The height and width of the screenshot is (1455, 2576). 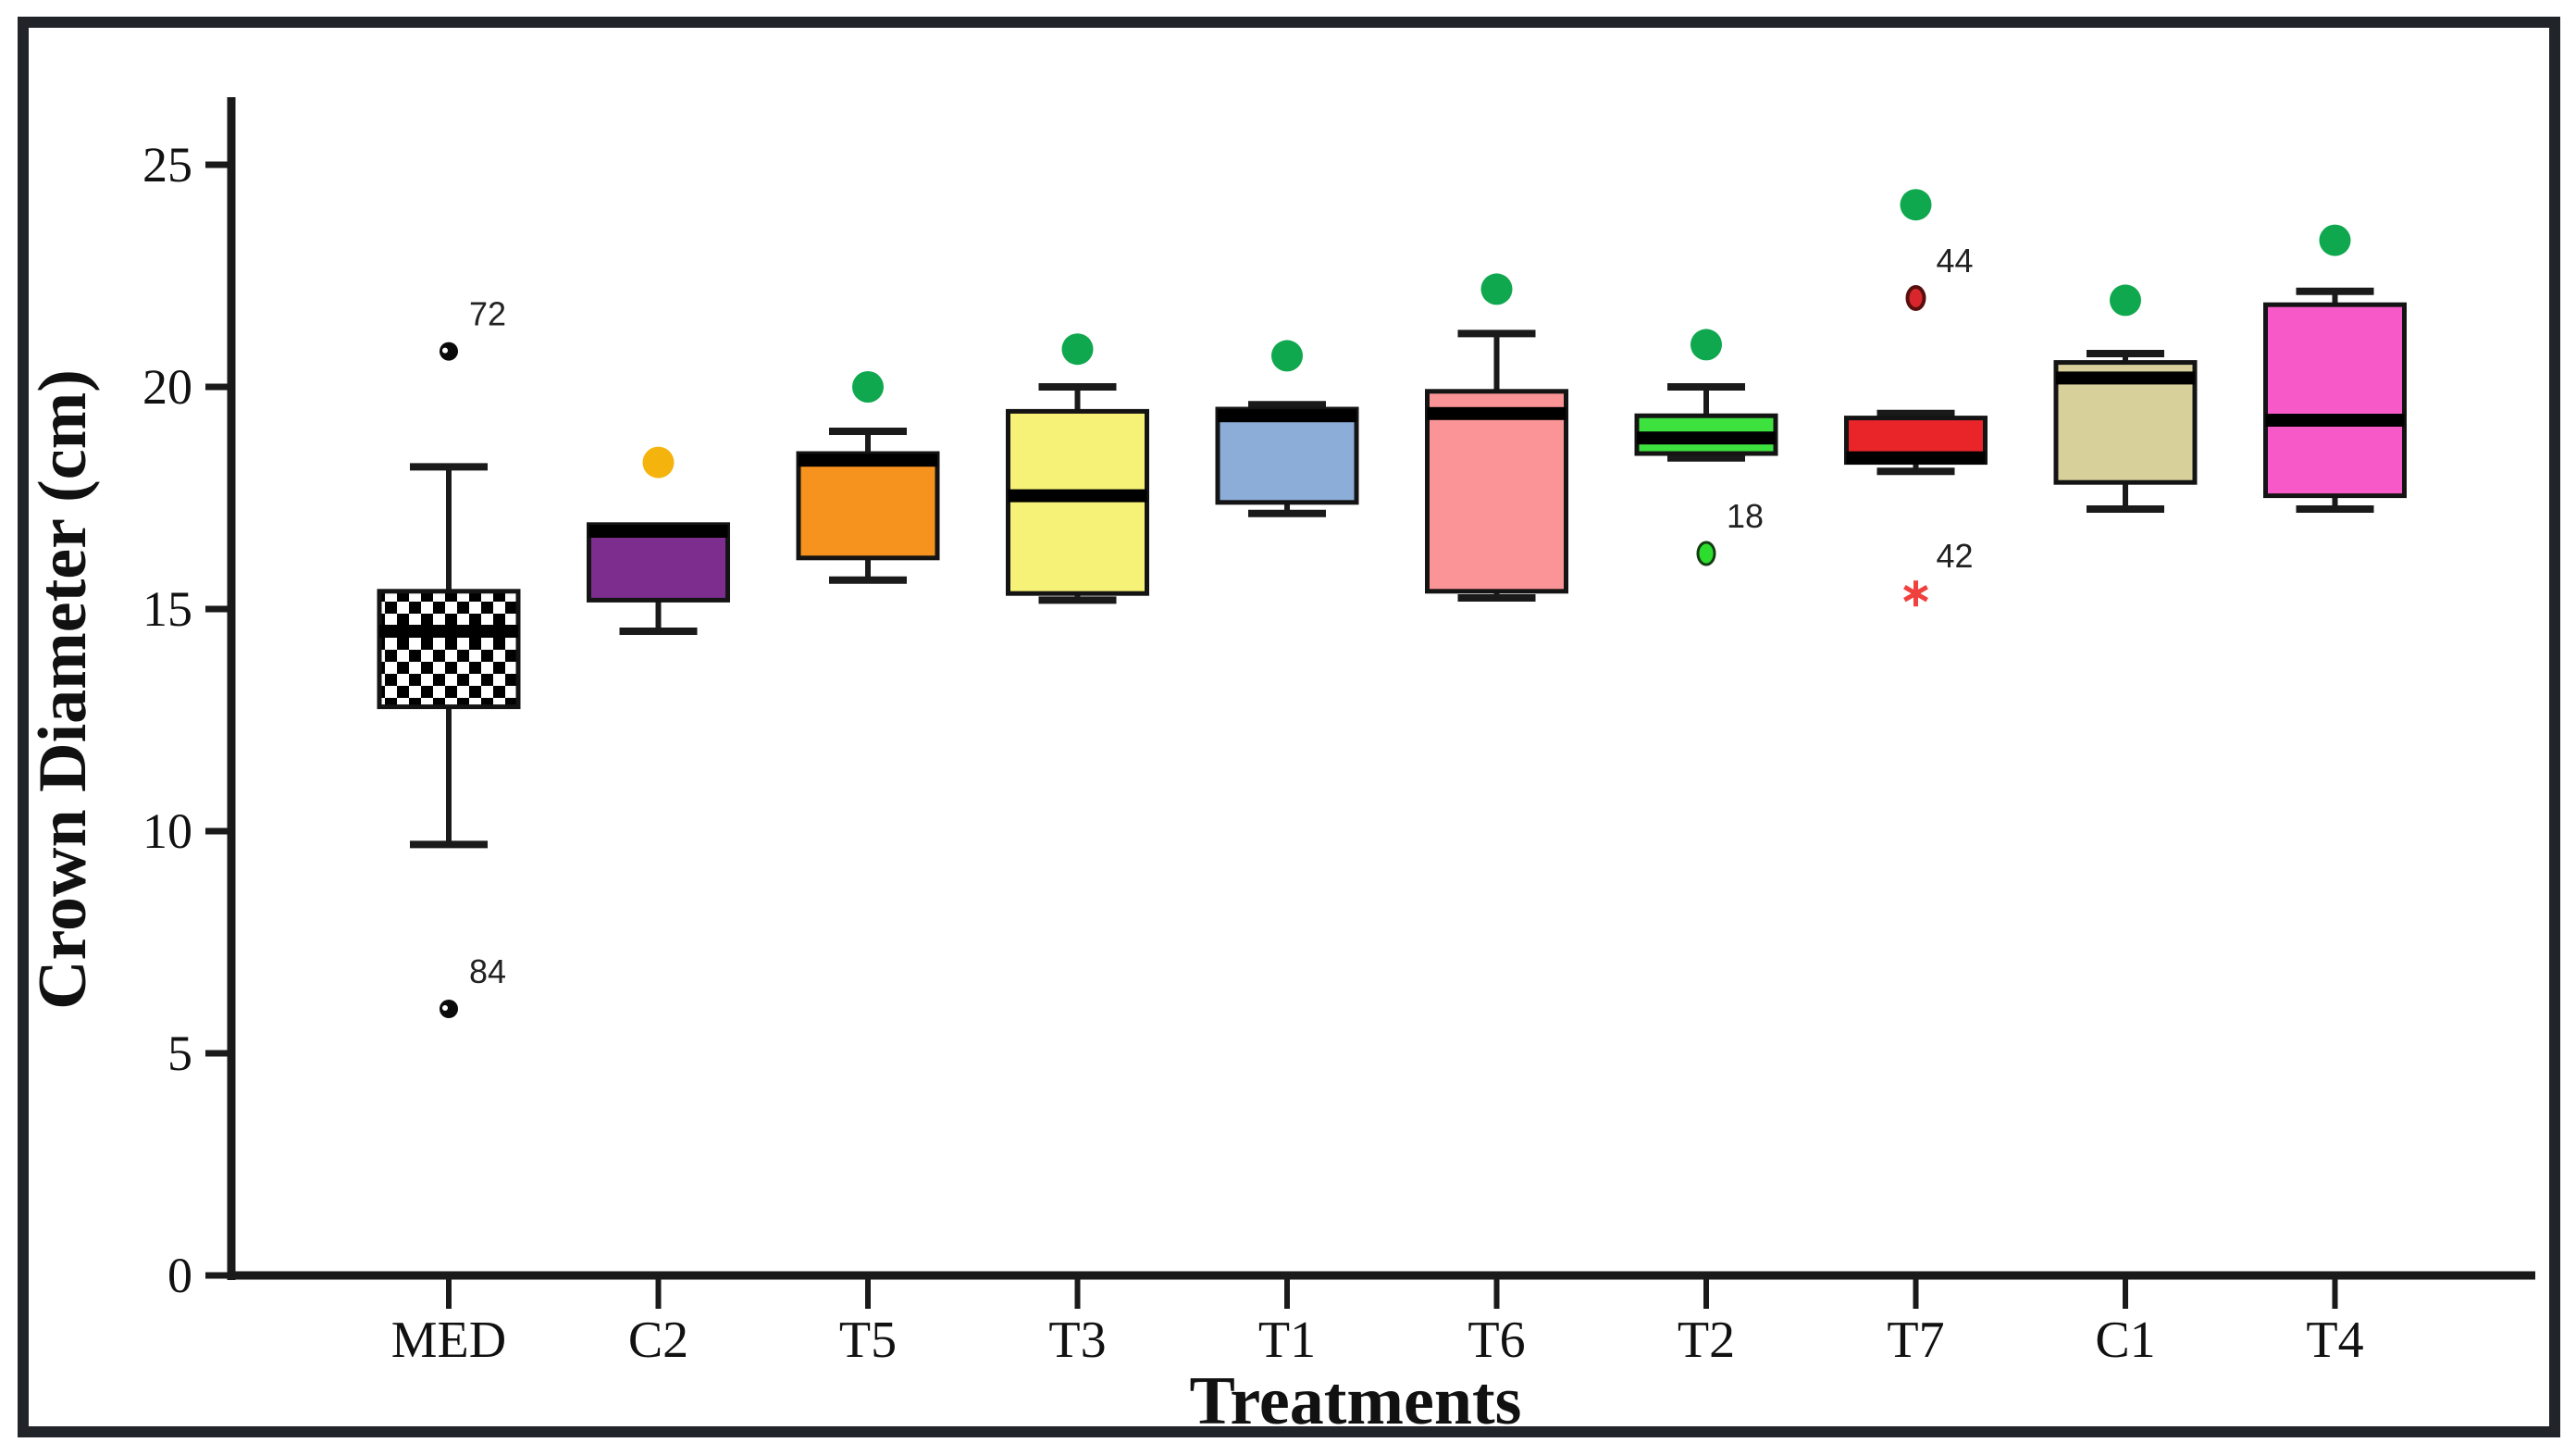 I want to click on mean-dot-T6, so click(x=1497, y=289).